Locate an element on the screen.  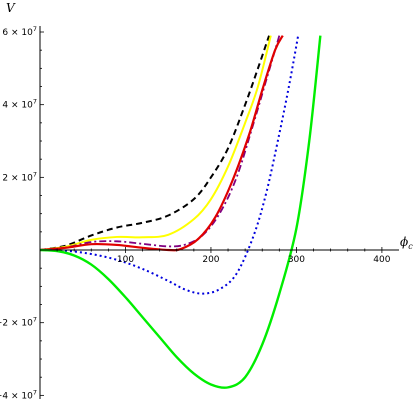
y-tick-mantissa: 4 × 10 is located at coordinates (17, 106).